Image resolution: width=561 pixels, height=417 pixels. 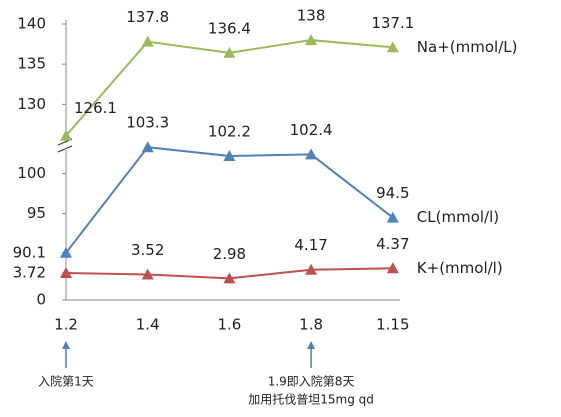 What do you see at coordinates (147, 250) in the screenshot?
I see `data-label: 3.52` at bounding box center [147, 250].